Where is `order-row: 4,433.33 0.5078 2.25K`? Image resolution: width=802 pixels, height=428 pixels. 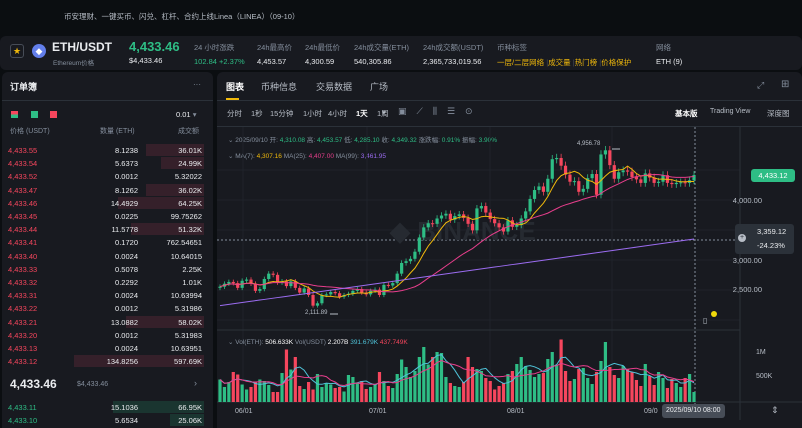
order-row: 4,433.33 0.5078 2.25K is located at coordinates (106, 269).